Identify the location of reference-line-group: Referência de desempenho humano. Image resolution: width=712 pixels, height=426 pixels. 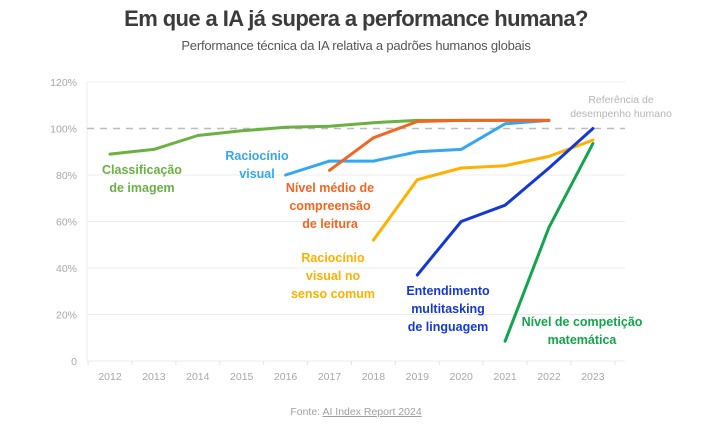
(379, 112).